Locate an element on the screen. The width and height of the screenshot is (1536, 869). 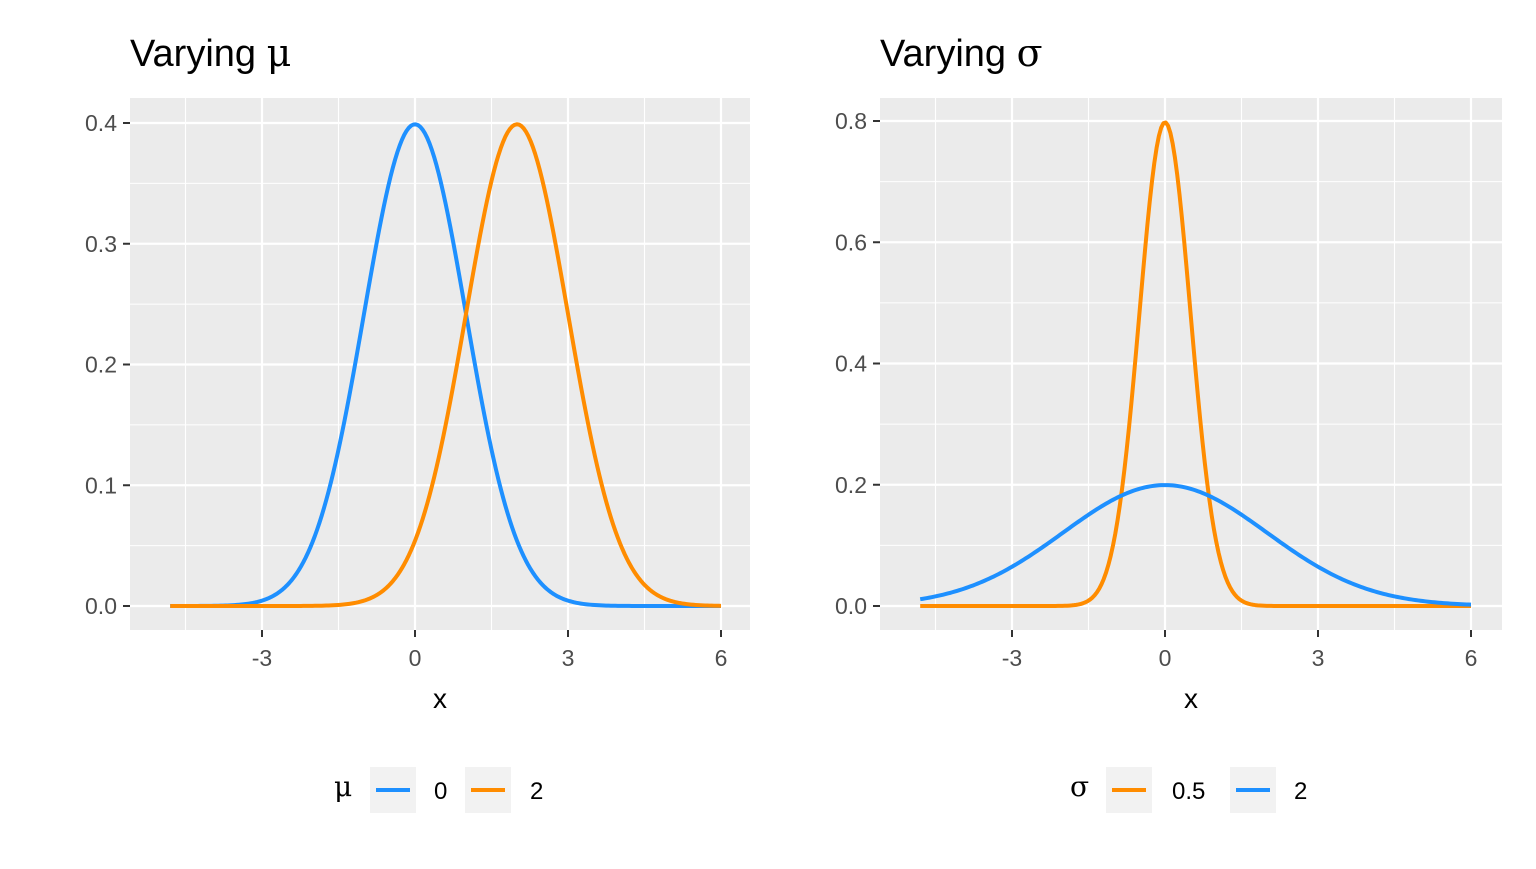
chart-title-symbol: σ is located at coordinates (1030, 53).